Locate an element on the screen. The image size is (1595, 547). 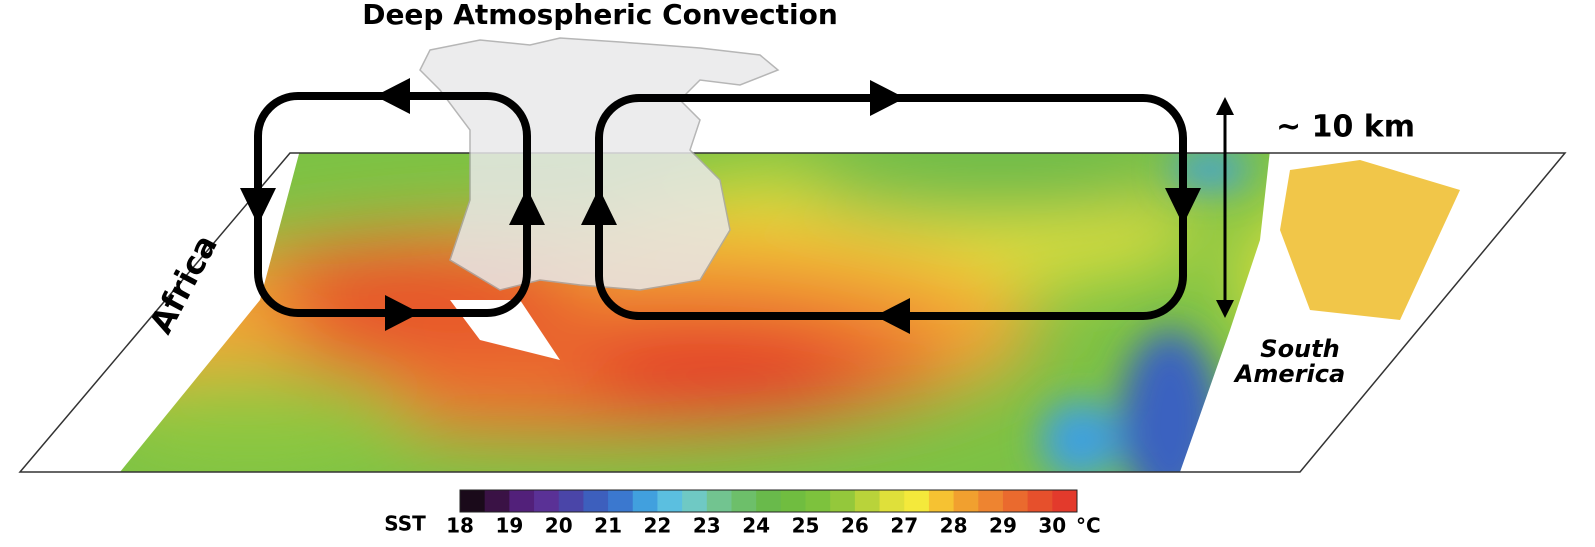
height-label: ~ 10 km is located at coordinates (1345, 127).